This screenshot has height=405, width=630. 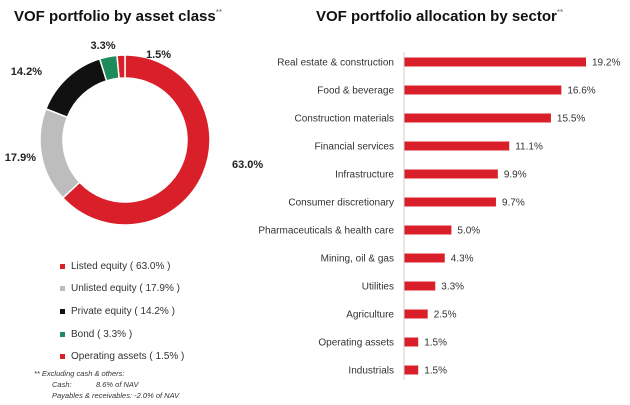 I want to click on bar-value-label: 5.0%, so click(x=468, y=231).